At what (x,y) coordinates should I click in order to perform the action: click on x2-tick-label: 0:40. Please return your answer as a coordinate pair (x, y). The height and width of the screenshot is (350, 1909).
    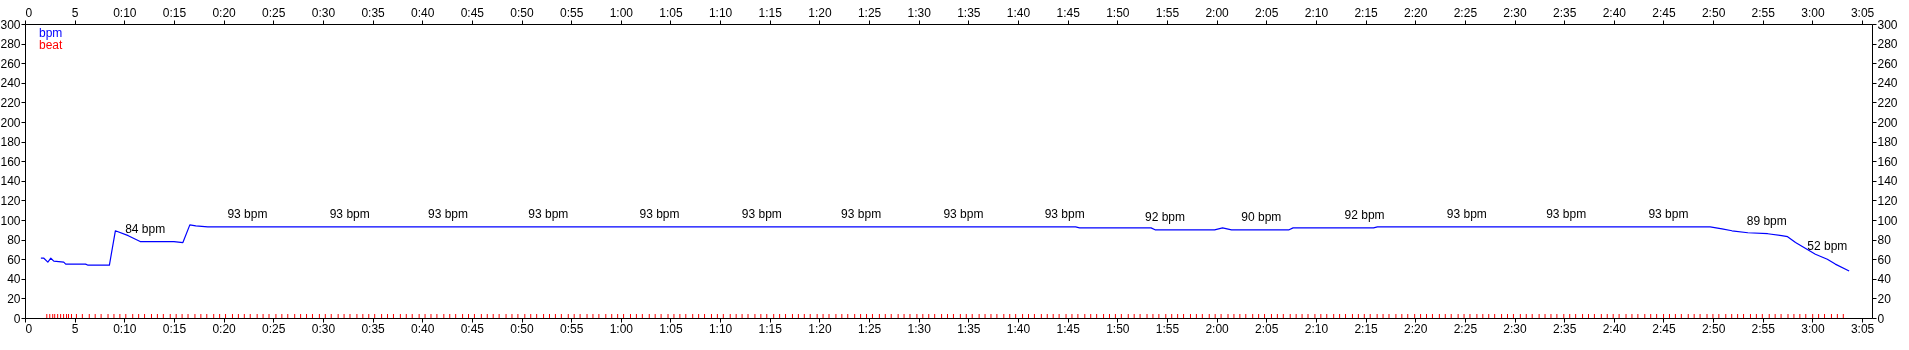
    Looking at the image, I should click on (423, 12).